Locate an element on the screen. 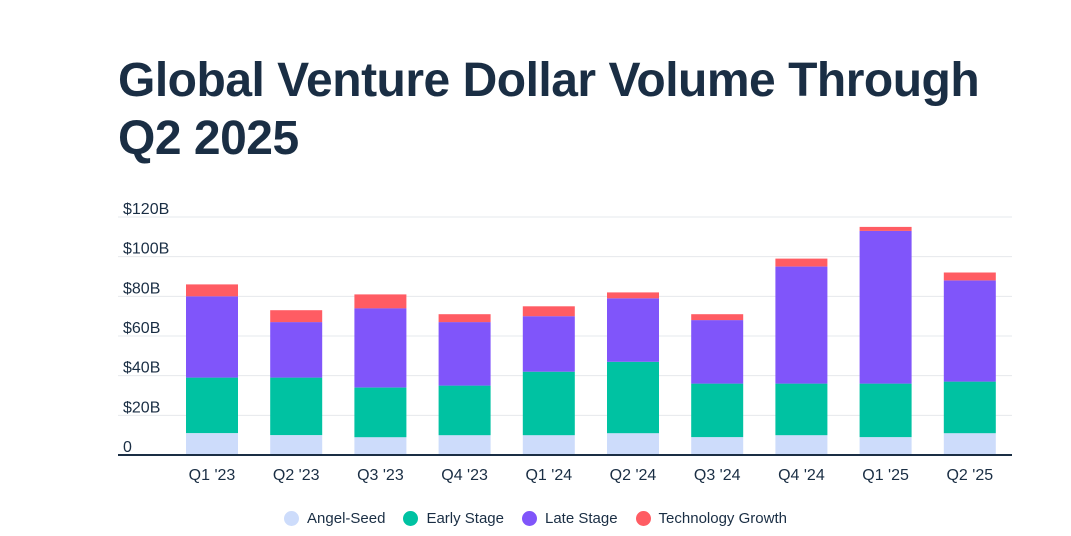 The width and height of the screenshot is (1071, 536). y-tick-label: $100B is located at coordinates (146, 249).